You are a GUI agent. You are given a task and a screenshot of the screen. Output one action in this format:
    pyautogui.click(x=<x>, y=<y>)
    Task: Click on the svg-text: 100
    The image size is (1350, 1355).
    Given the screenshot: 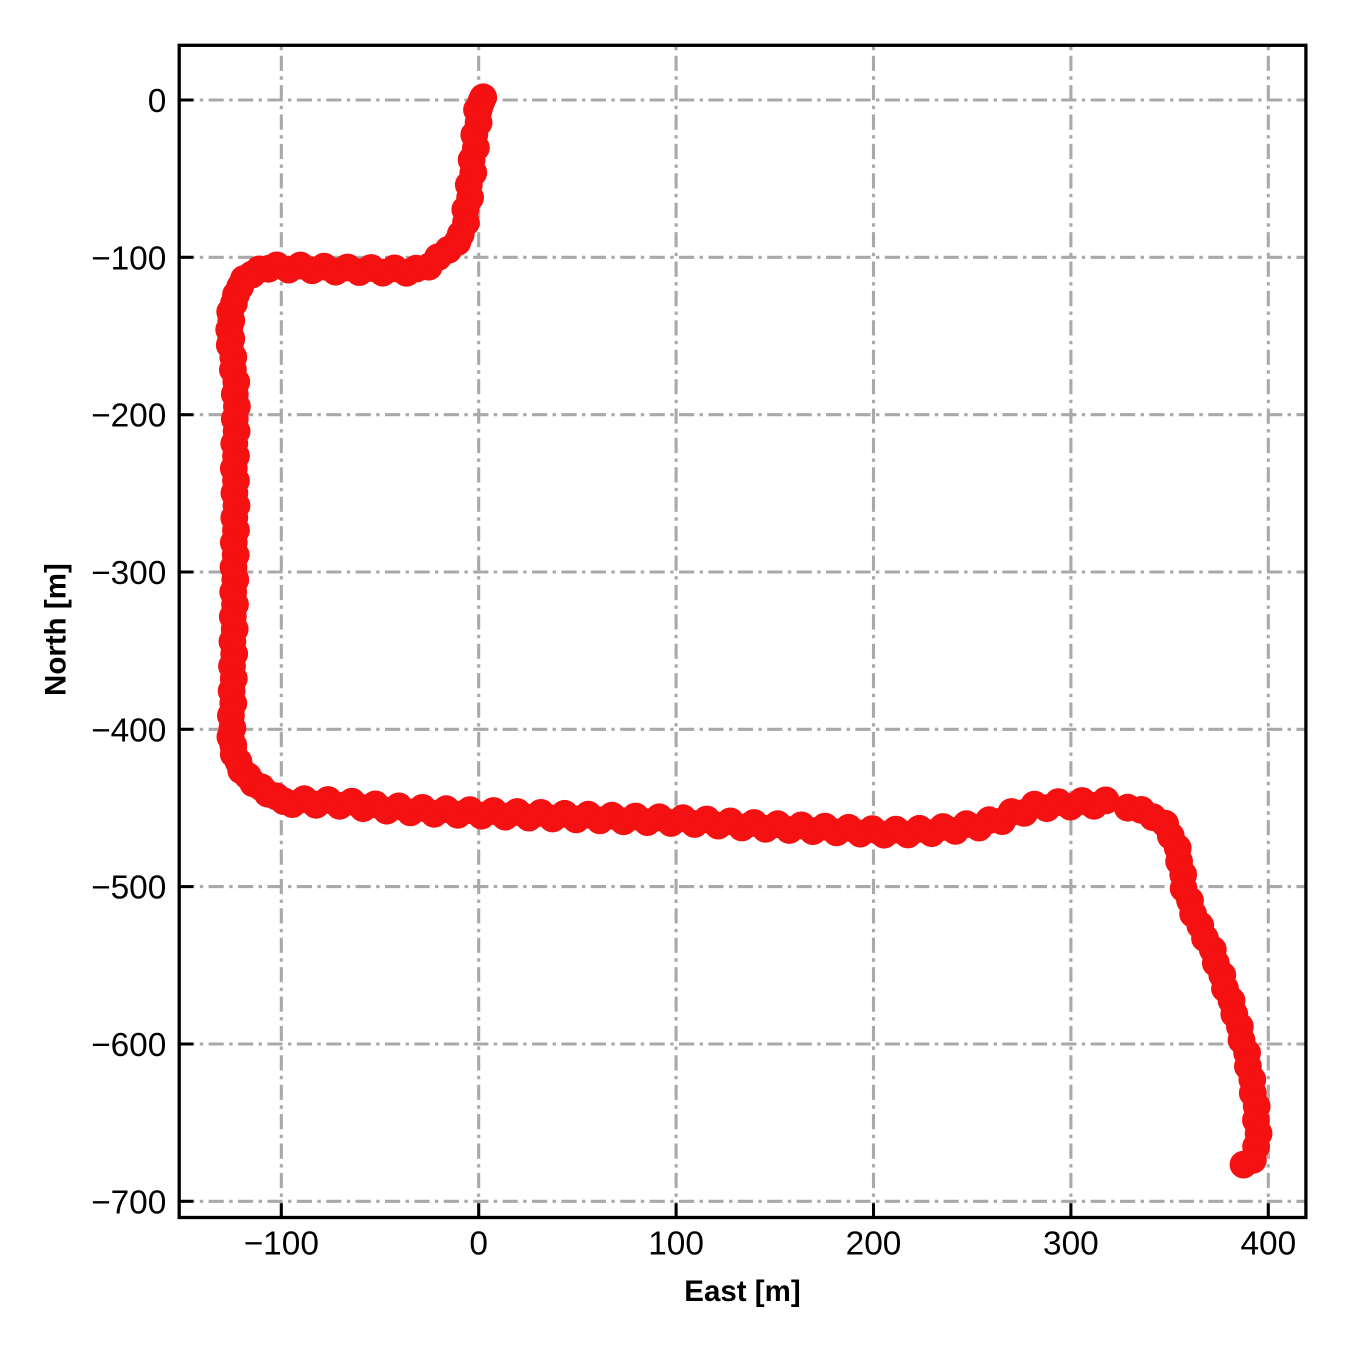 What is the action you would take?
    pyautogui.click(x=676, y=1244)
    